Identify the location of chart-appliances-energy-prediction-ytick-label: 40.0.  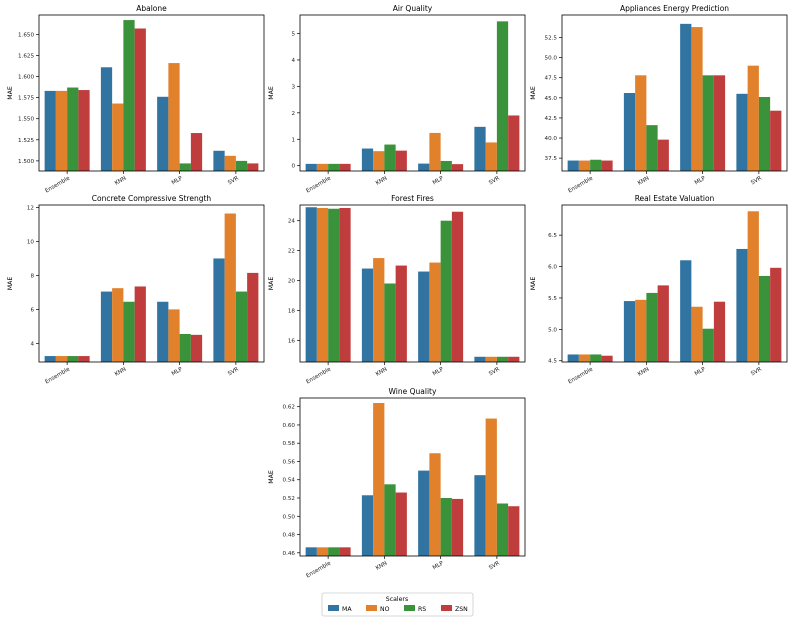
(551, 139).